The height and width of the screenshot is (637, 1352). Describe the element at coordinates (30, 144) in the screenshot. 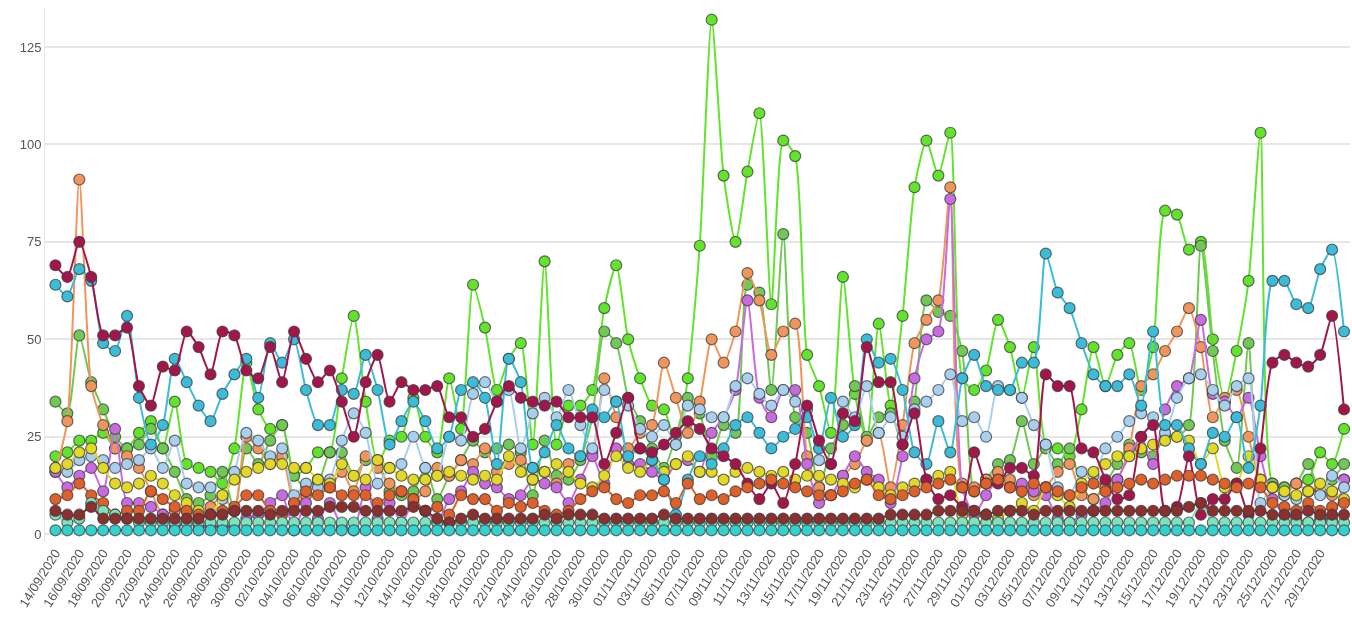

I see `y-tick-label: 100` at that location.